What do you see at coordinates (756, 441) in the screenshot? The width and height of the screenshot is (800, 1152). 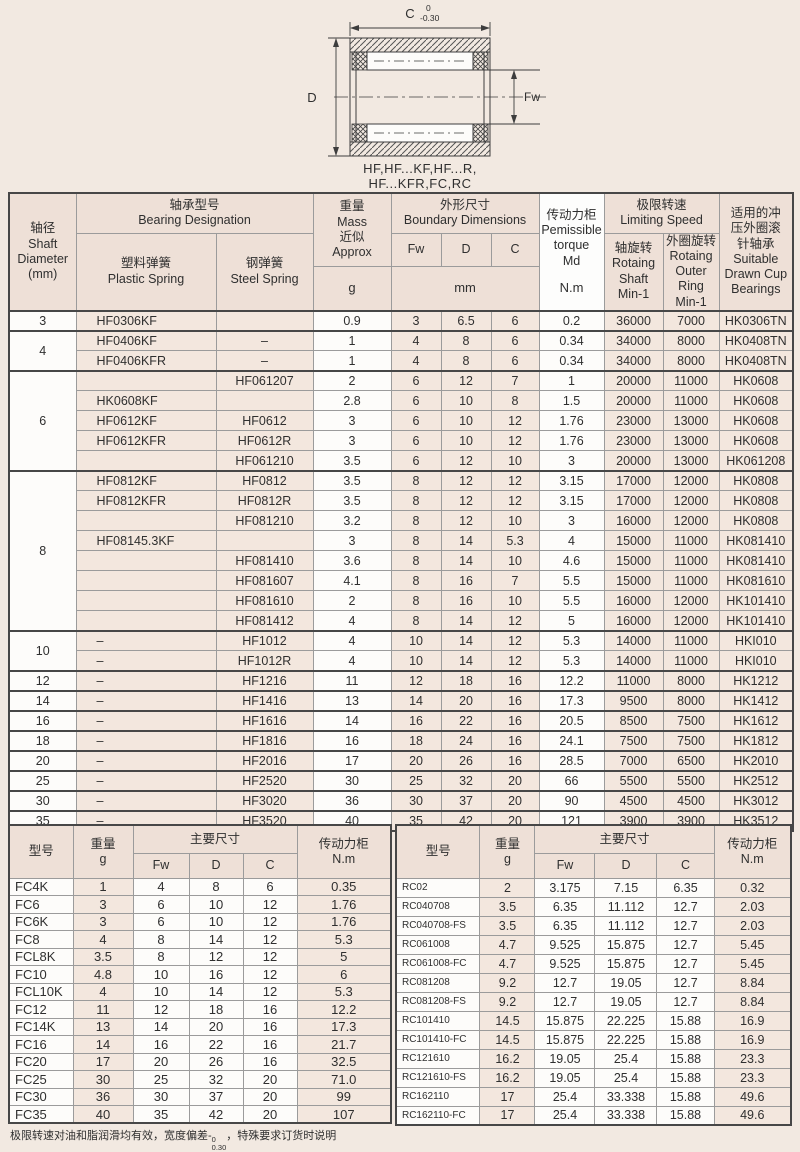 I see `cell-hk: HK0608` at bounding box center [756, 441].